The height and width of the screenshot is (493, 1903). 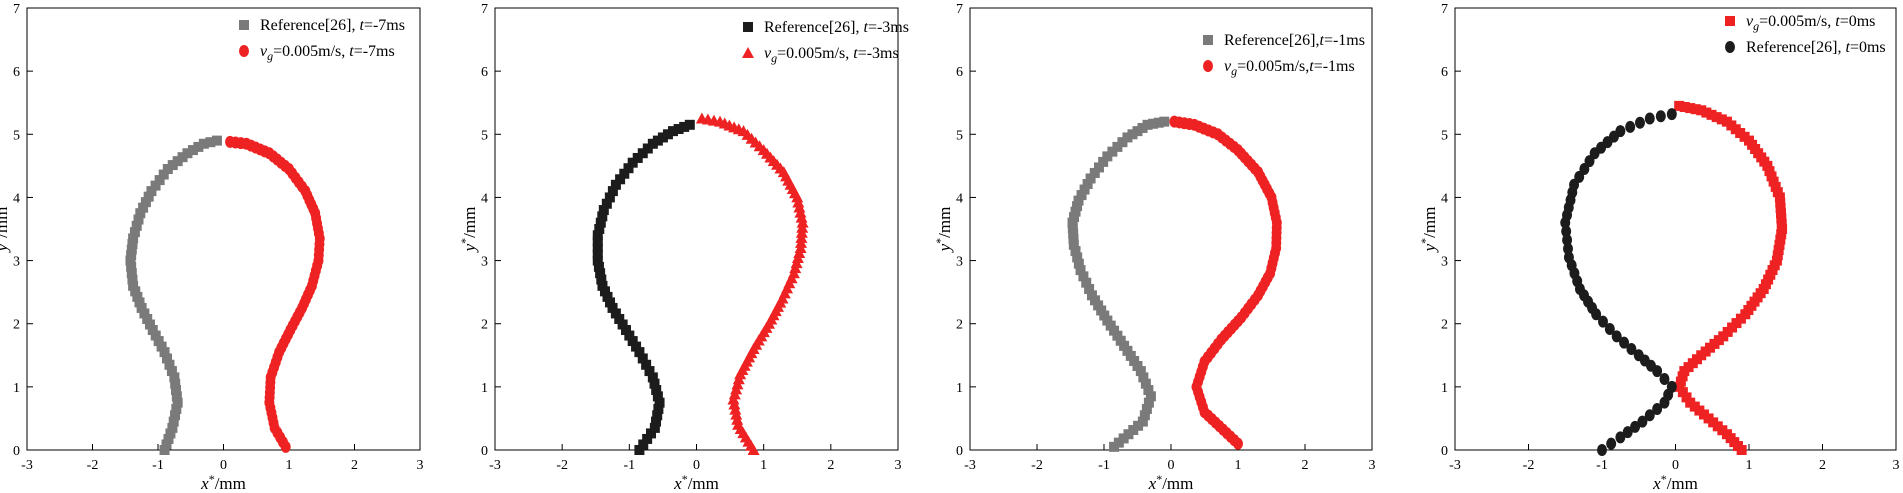 I want to click on legend-marker, so click(x=748, y=52).